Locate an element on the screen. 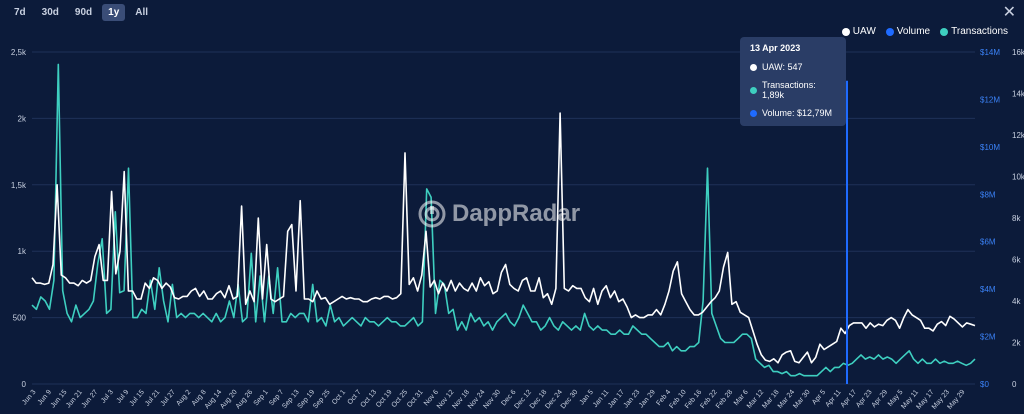  y-left-tick-label: 500 is located at coordinates (20, 318).